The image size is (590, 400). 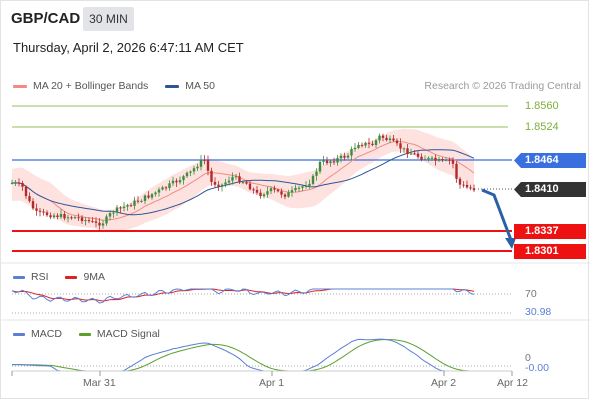 I want to click on support-2-label: 1.8301, so click(x=550, y=251).